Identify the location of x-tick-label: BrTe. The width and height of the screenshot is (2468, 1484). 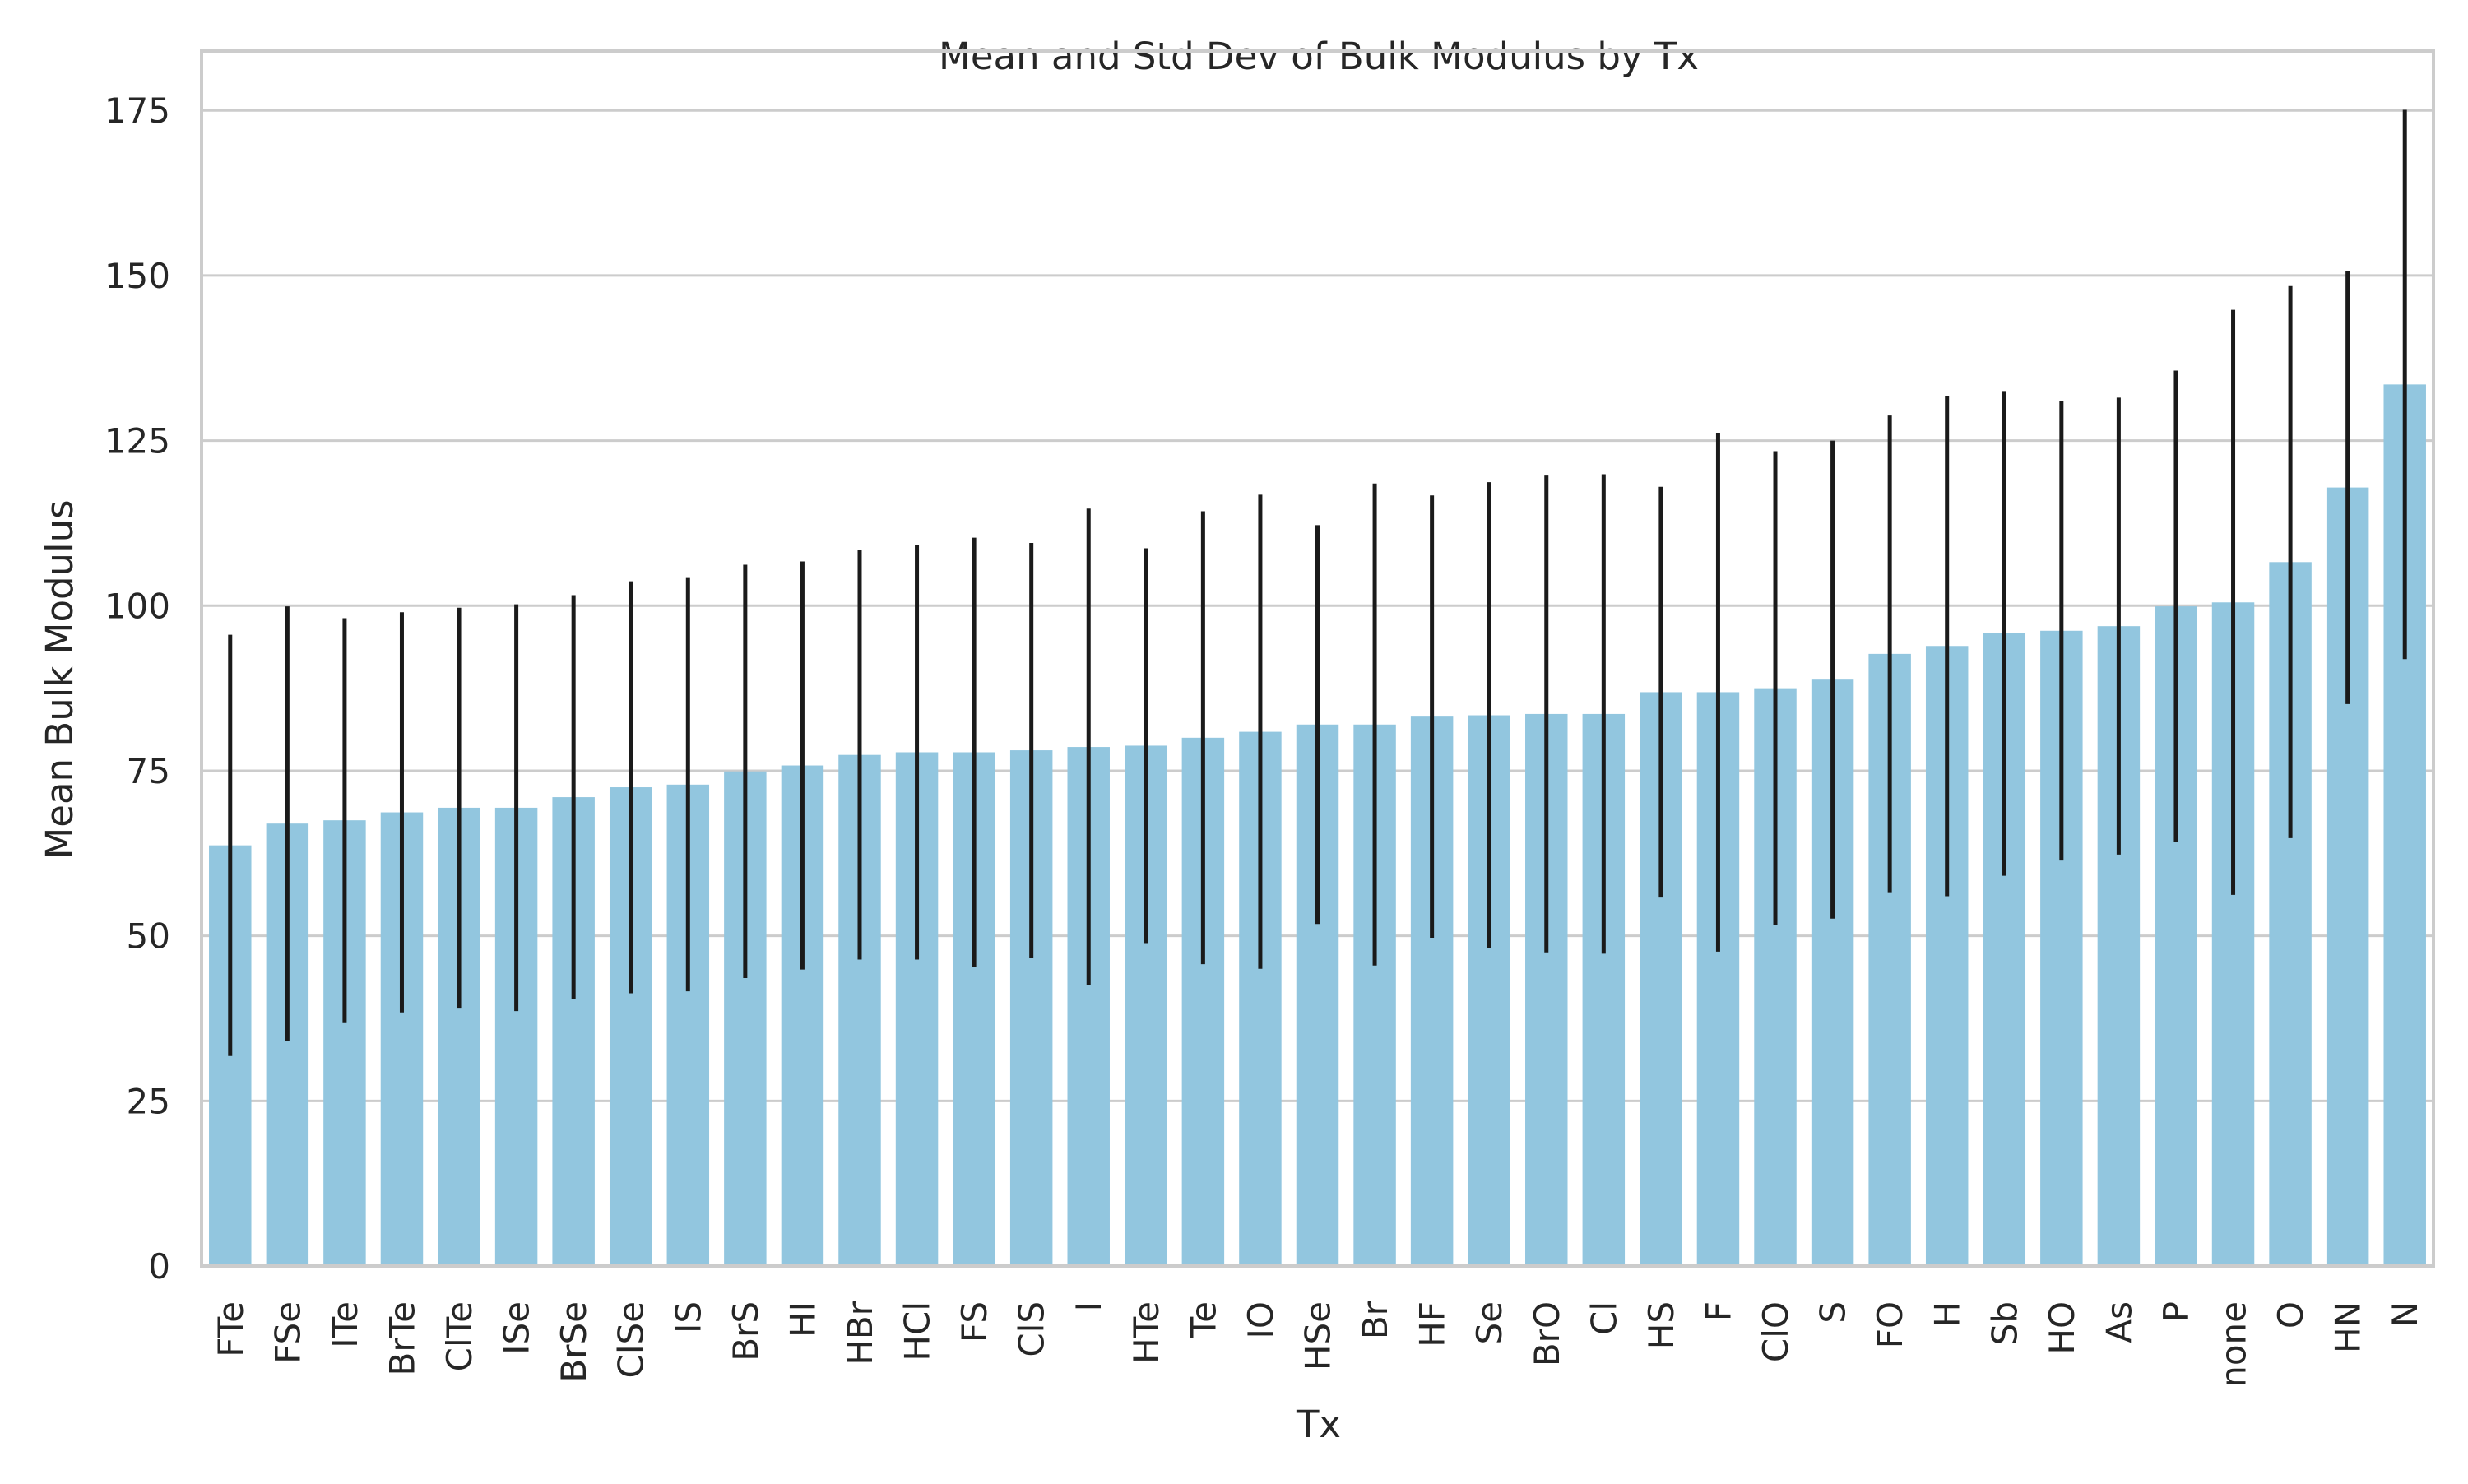
(402, 1338).